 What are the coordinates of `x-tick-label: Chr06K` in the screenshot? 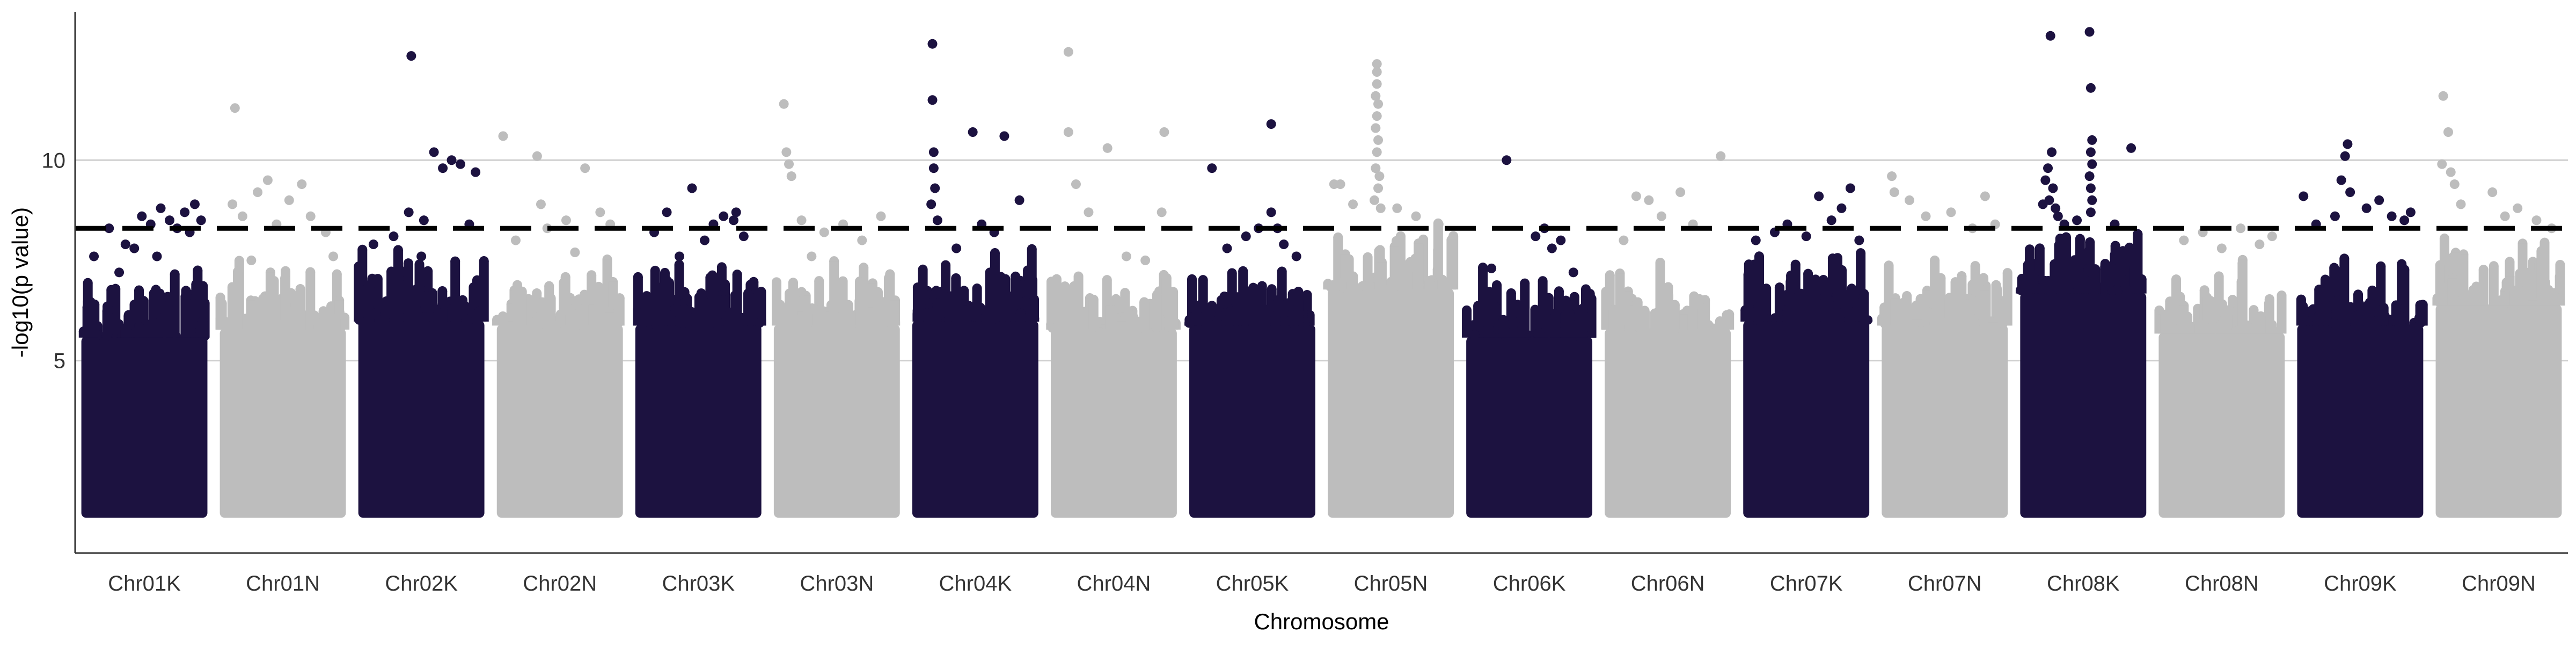 It's located at (1529, 583).